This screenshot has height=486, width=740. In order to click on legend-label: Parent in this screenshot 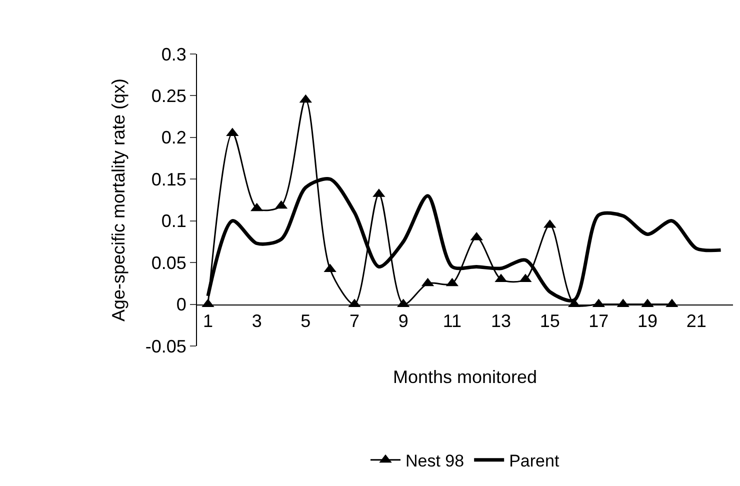, I will do `click(534, 461)`.